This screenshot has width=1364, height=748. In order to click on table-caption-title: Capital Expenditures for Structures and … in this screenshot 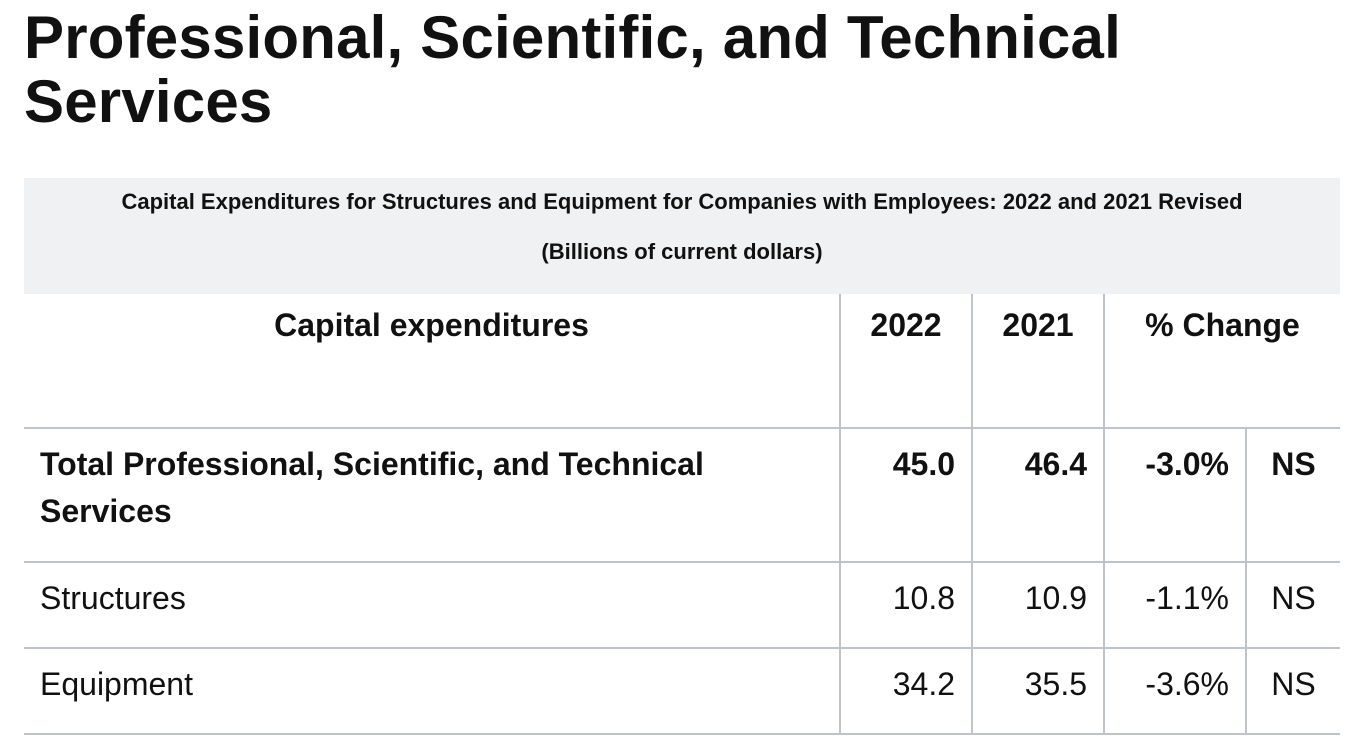, I will do `click(682, 201)`.